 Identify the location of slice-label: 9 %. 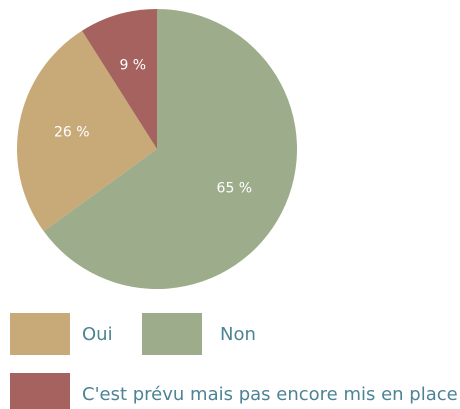
(132, 66).